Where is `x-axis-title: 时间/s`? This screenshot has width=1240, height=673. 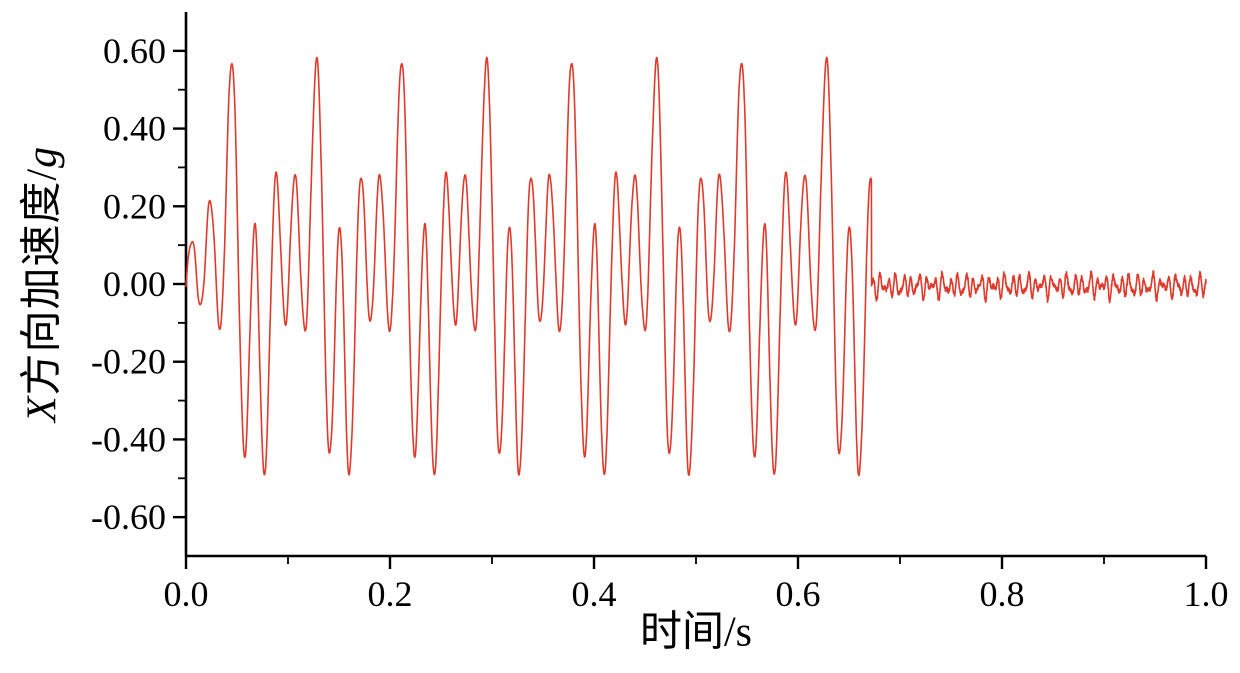
x-axis-title: 时间/s is located at coordinates (696, 628).